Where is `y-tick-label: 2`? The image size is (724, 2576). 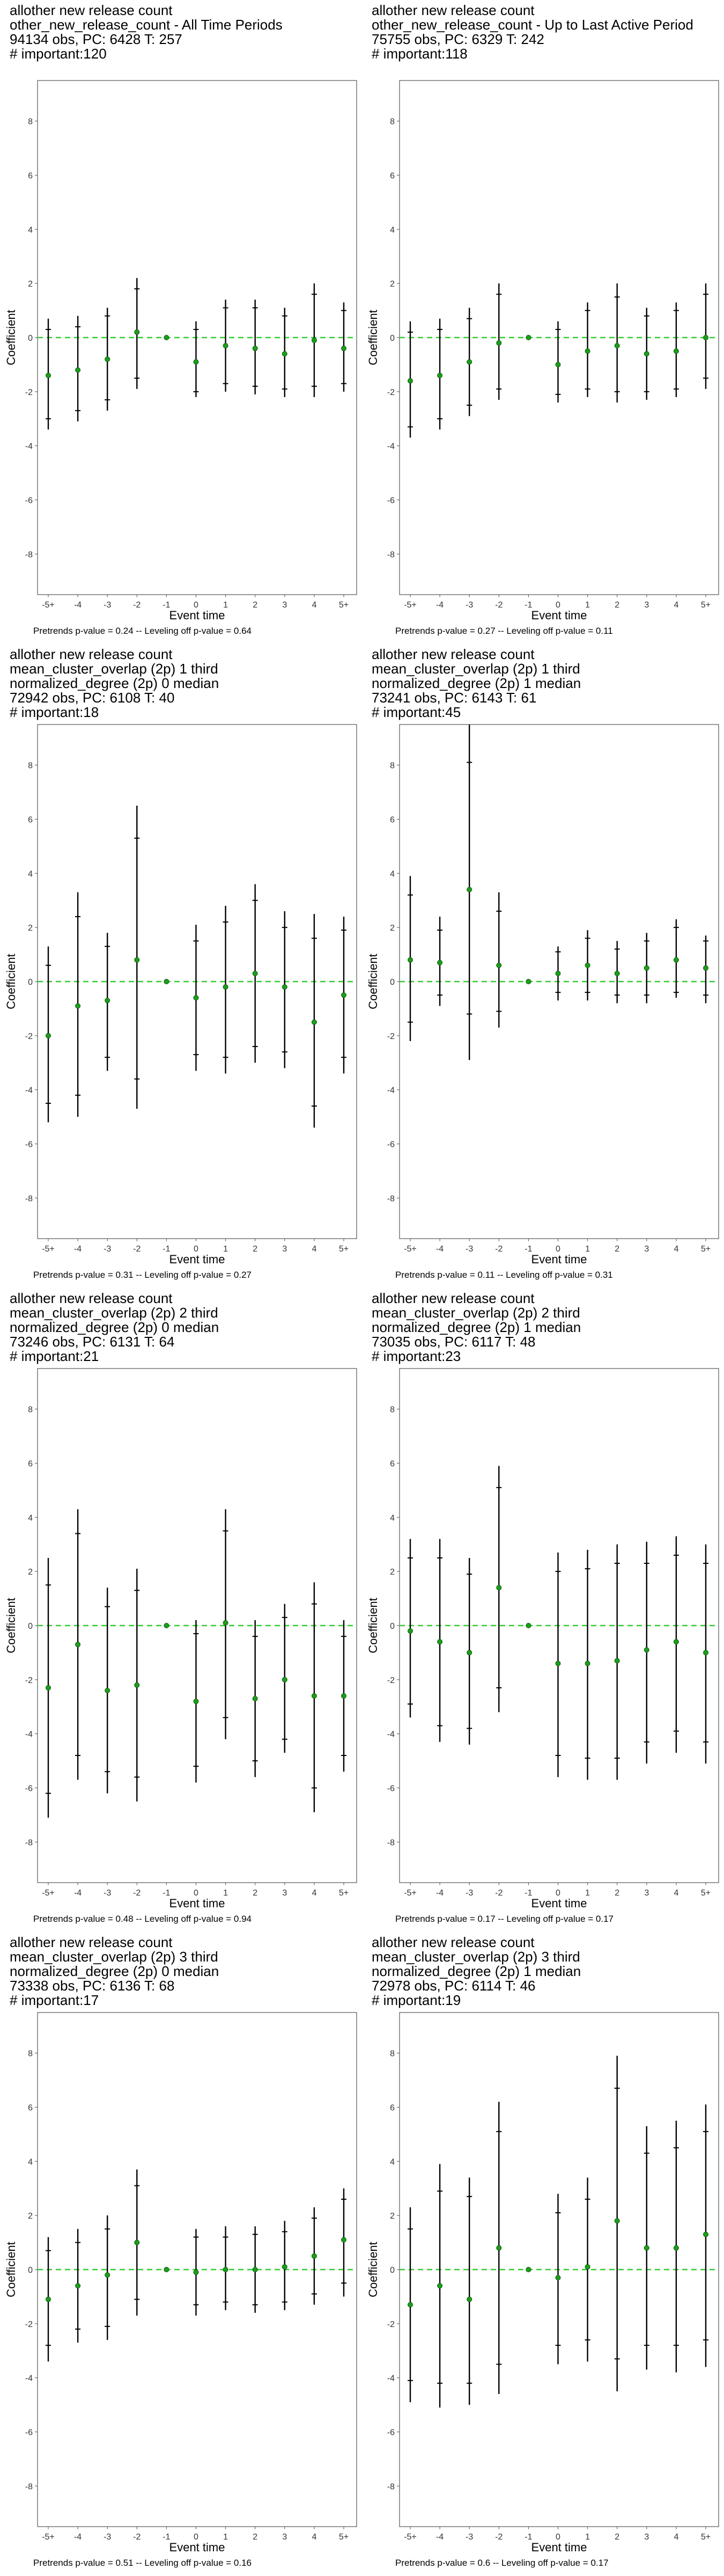 y-tick-label: 2 is located at coordinates (392, 2216).